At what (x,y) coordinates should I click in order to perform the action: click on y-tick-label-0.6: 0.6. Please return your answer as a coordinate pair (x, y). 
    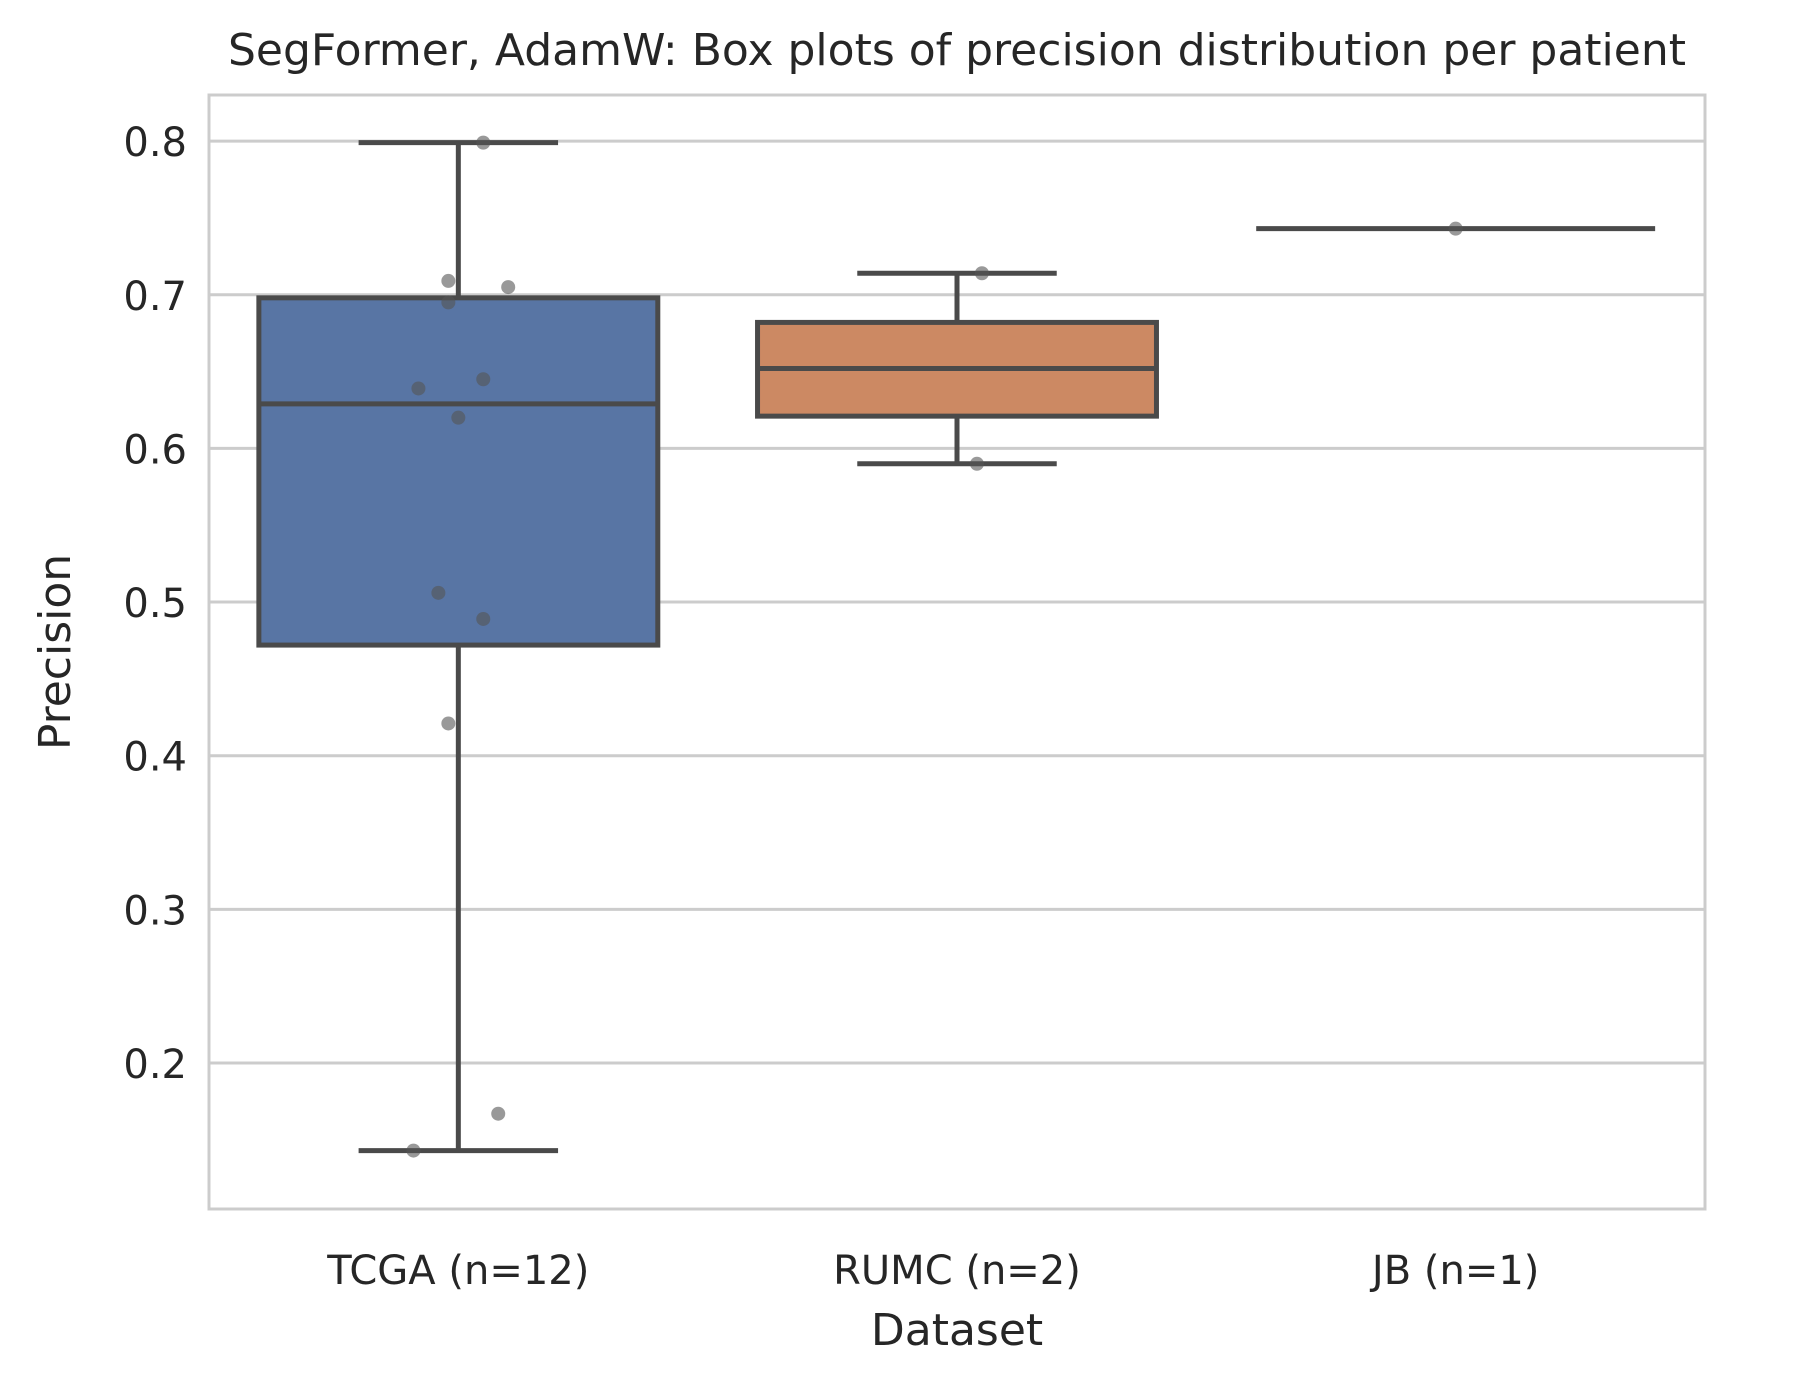
    Looking at the image, I should click on (155, 450).